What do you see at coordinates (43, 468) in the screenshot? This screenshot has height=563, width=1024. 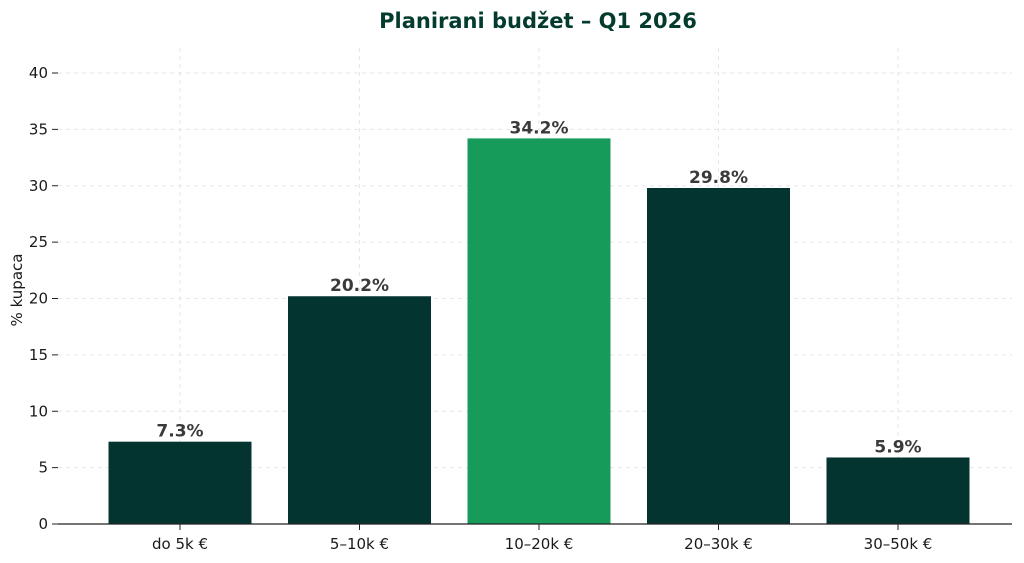 I see `y-tick-label: 5` at bounding box center [43, 468].